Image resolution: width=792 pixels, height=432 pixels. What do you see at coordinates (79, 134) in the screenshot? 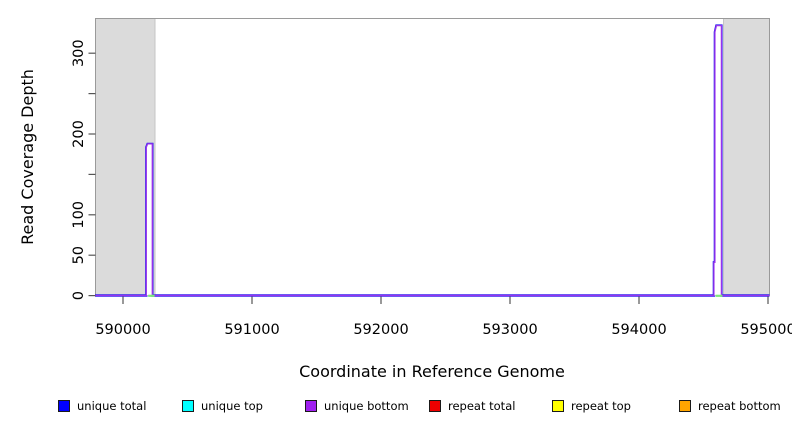
I see `y-tick-label: 200` at bounding box center [79, 134].